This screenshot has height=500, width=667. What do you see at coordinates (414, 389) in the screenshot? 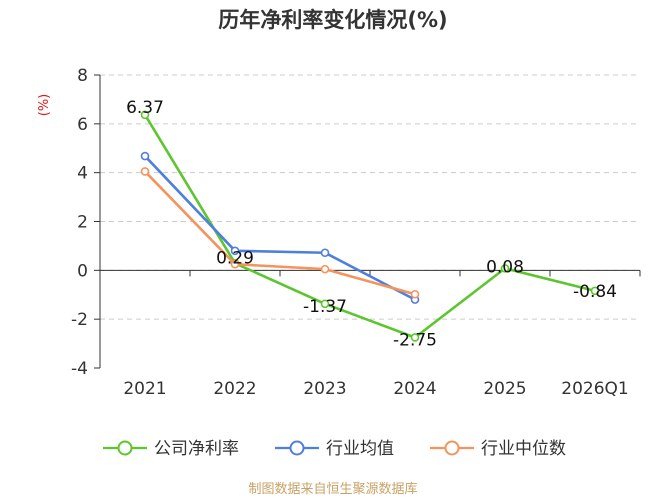
I see `x-tick-label: 2024` at bounding box center [414, 389].